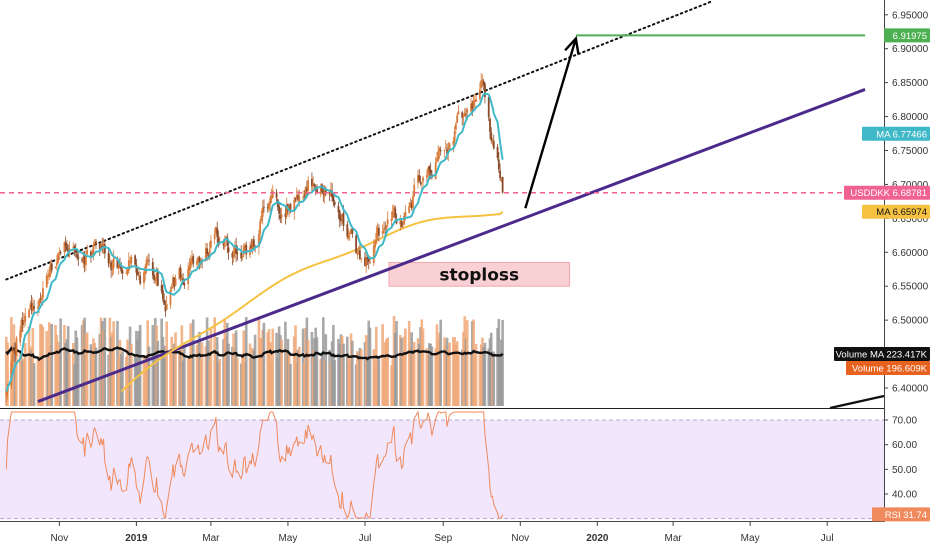  I want to click on price-tick-label: 6.65000, so click(910, 219).